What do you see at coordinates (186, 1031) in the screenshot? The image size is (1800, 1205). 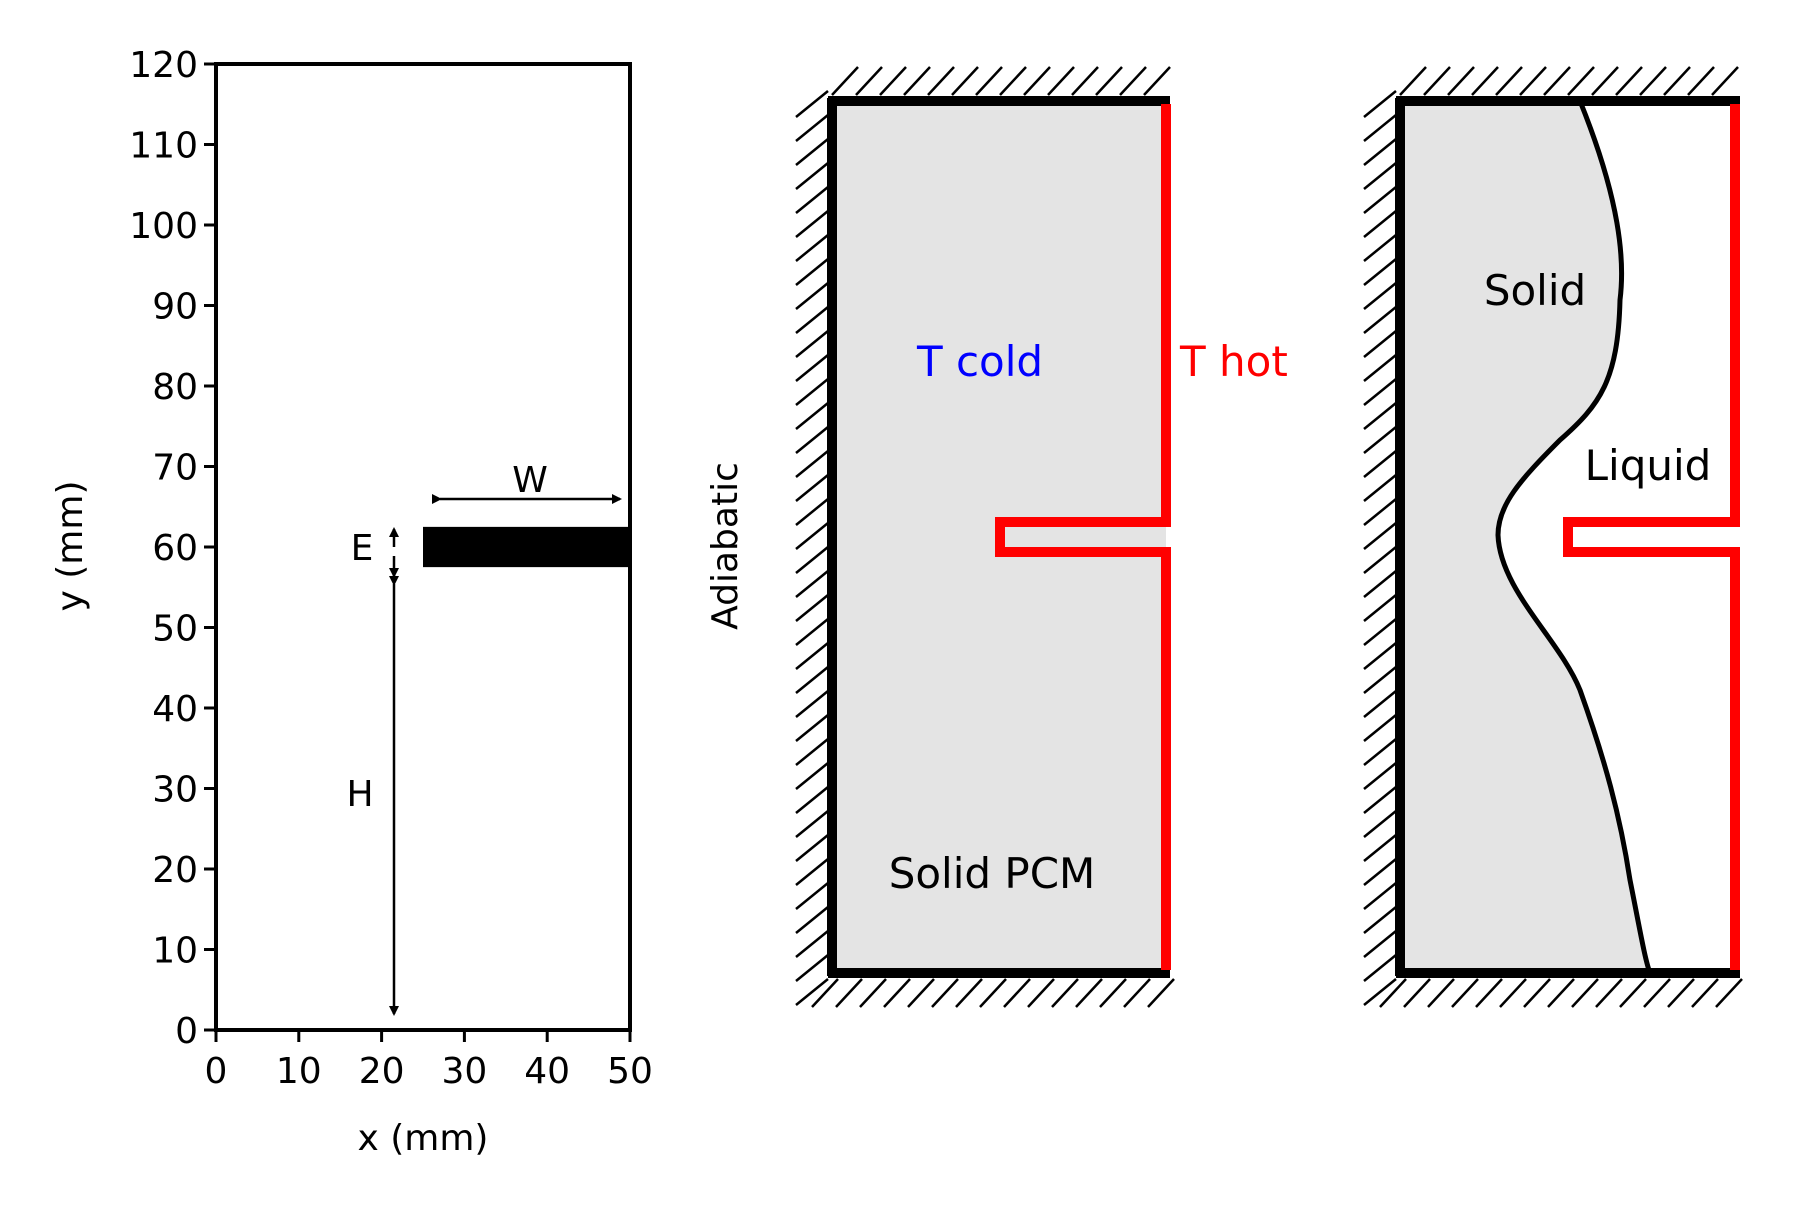 I see `y-tick-label: 0` at bounding box center [186, 1031].